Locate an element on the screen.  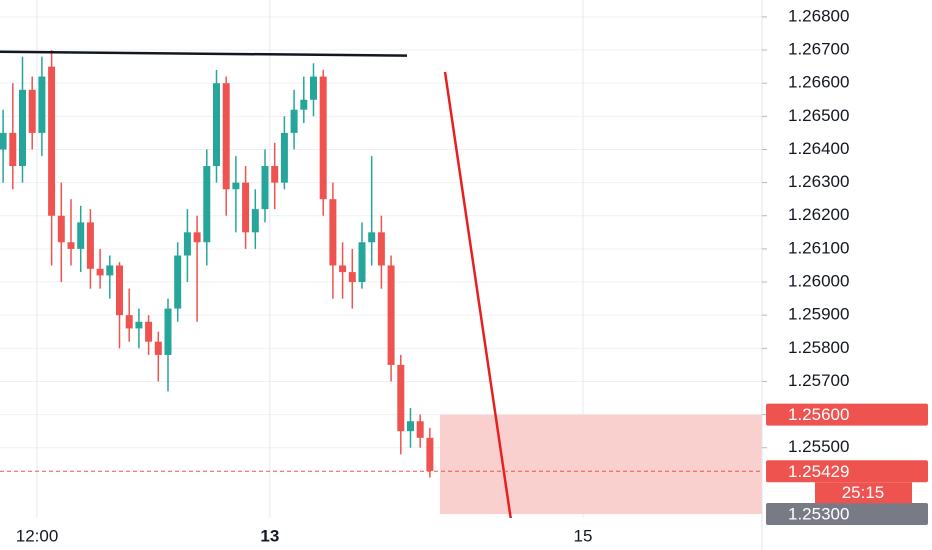
y-tick-label: 1.26100 is located at coordinates (818, 247).